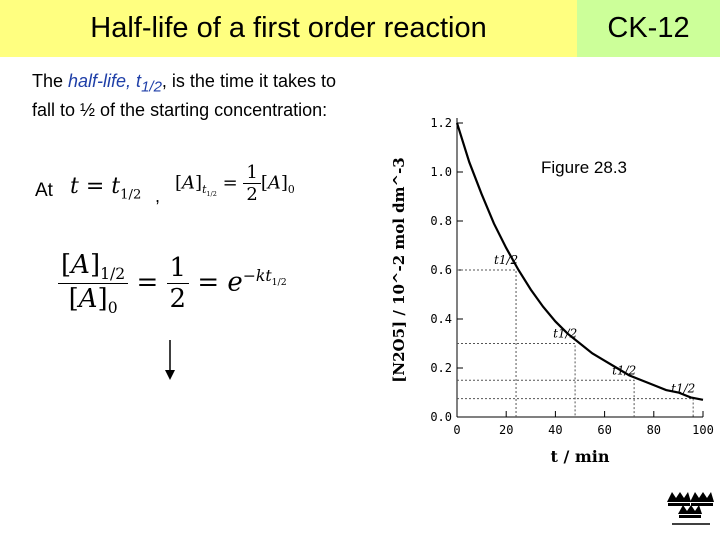 Image resolution: width=720 pixels, height=540 pixels. What do you see at coordinates (95, 186) in the screenshot?
I see `eq-equals: =` at bounding box center [95, 186].